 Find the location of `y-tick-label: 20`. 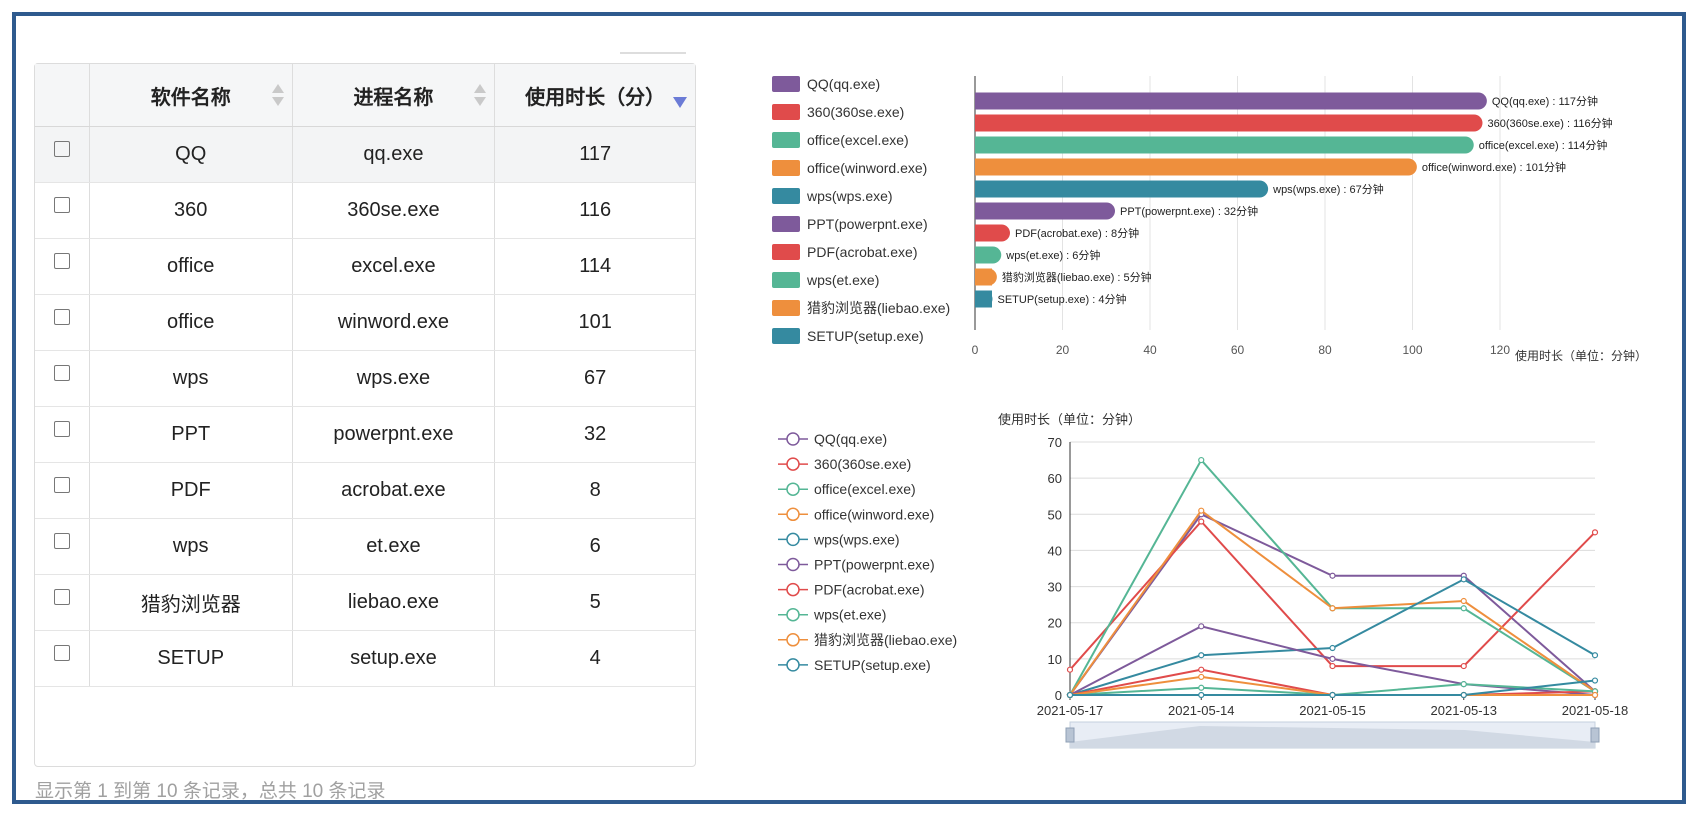

y-tick-label: 20 is located at coordinates (1055, 623).